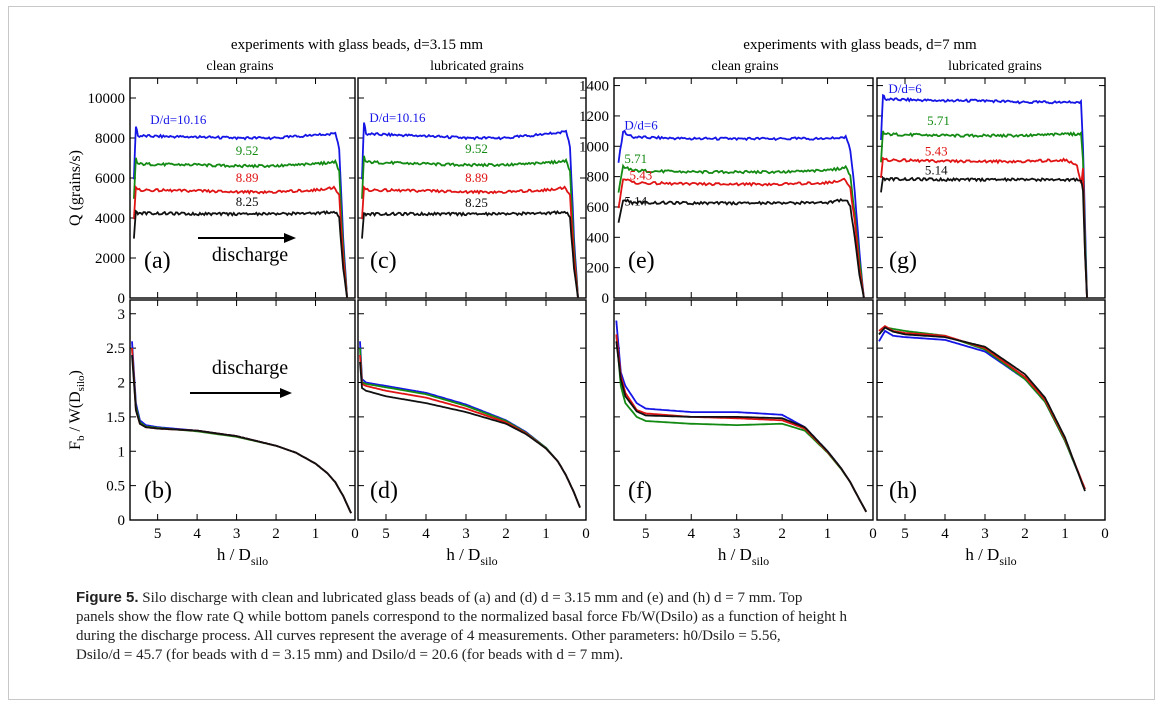 This screenshot has width=1163, height=708. Describe the element at coordinates (122, 384) in the screenshot. I see `y-tick-label: 2` at that location.